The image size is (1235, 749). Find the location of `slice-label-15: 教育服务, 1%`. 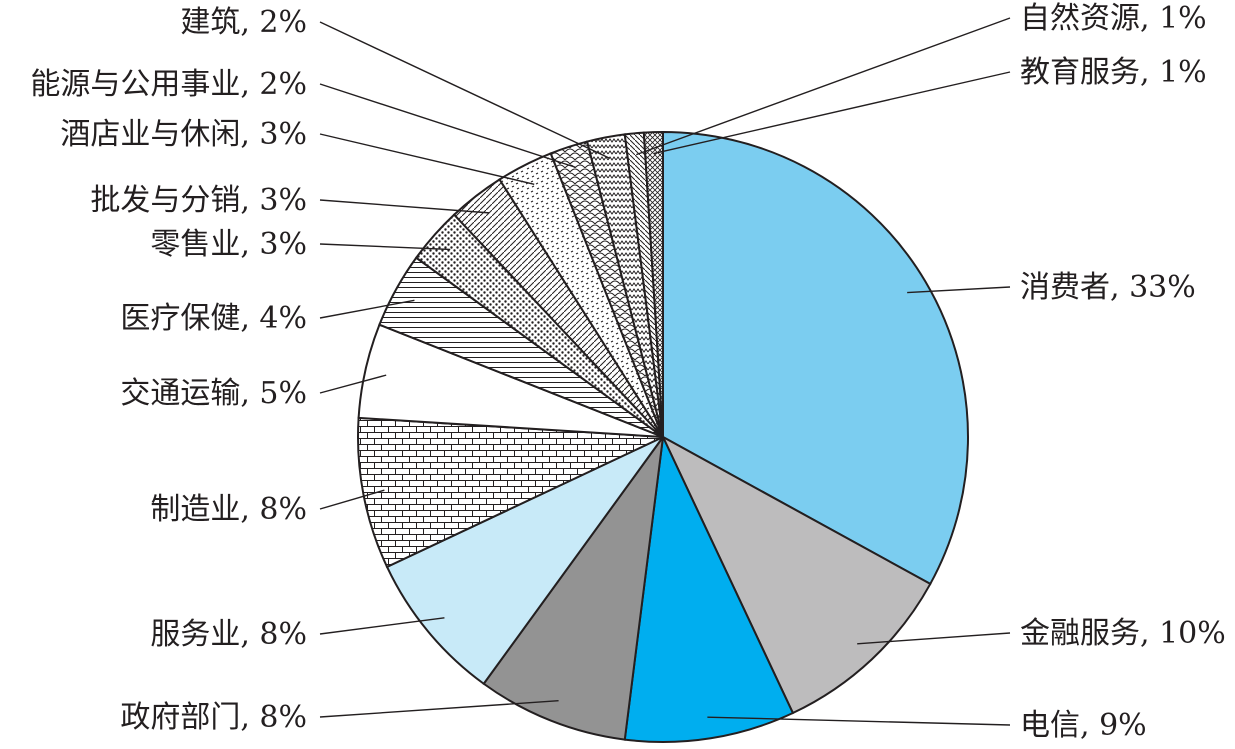

slice-label-15: 教育服务, 1% is located at coordinates (1113, 72).